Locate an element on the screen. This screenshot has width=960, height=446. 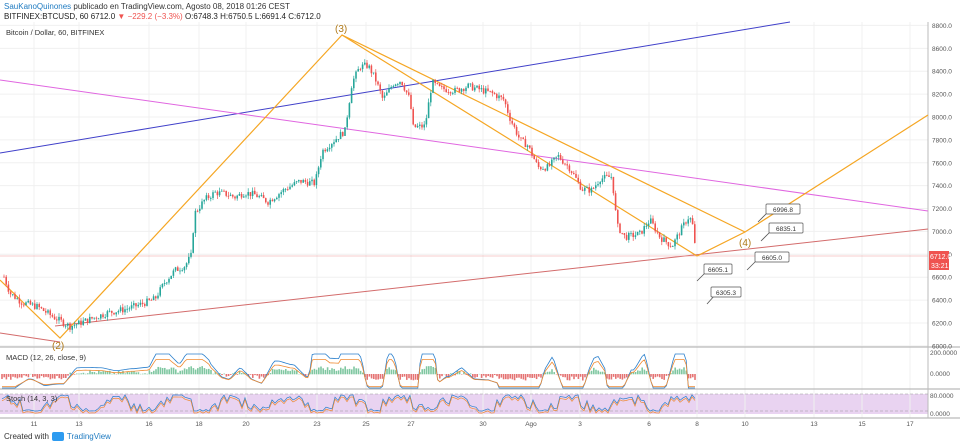
support-line-lower is located at coordinates (30, 337).